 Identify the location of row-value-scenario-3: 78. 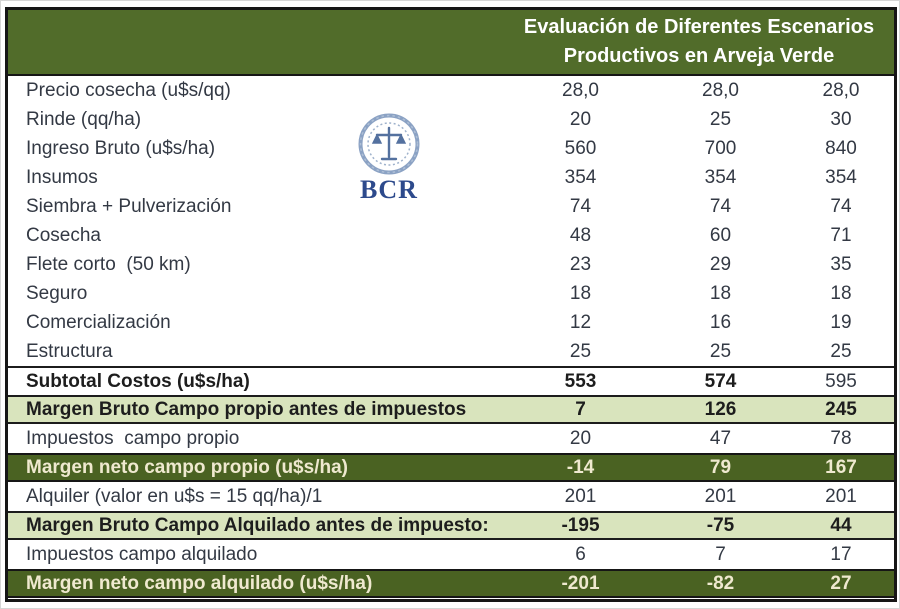
(841, 438).